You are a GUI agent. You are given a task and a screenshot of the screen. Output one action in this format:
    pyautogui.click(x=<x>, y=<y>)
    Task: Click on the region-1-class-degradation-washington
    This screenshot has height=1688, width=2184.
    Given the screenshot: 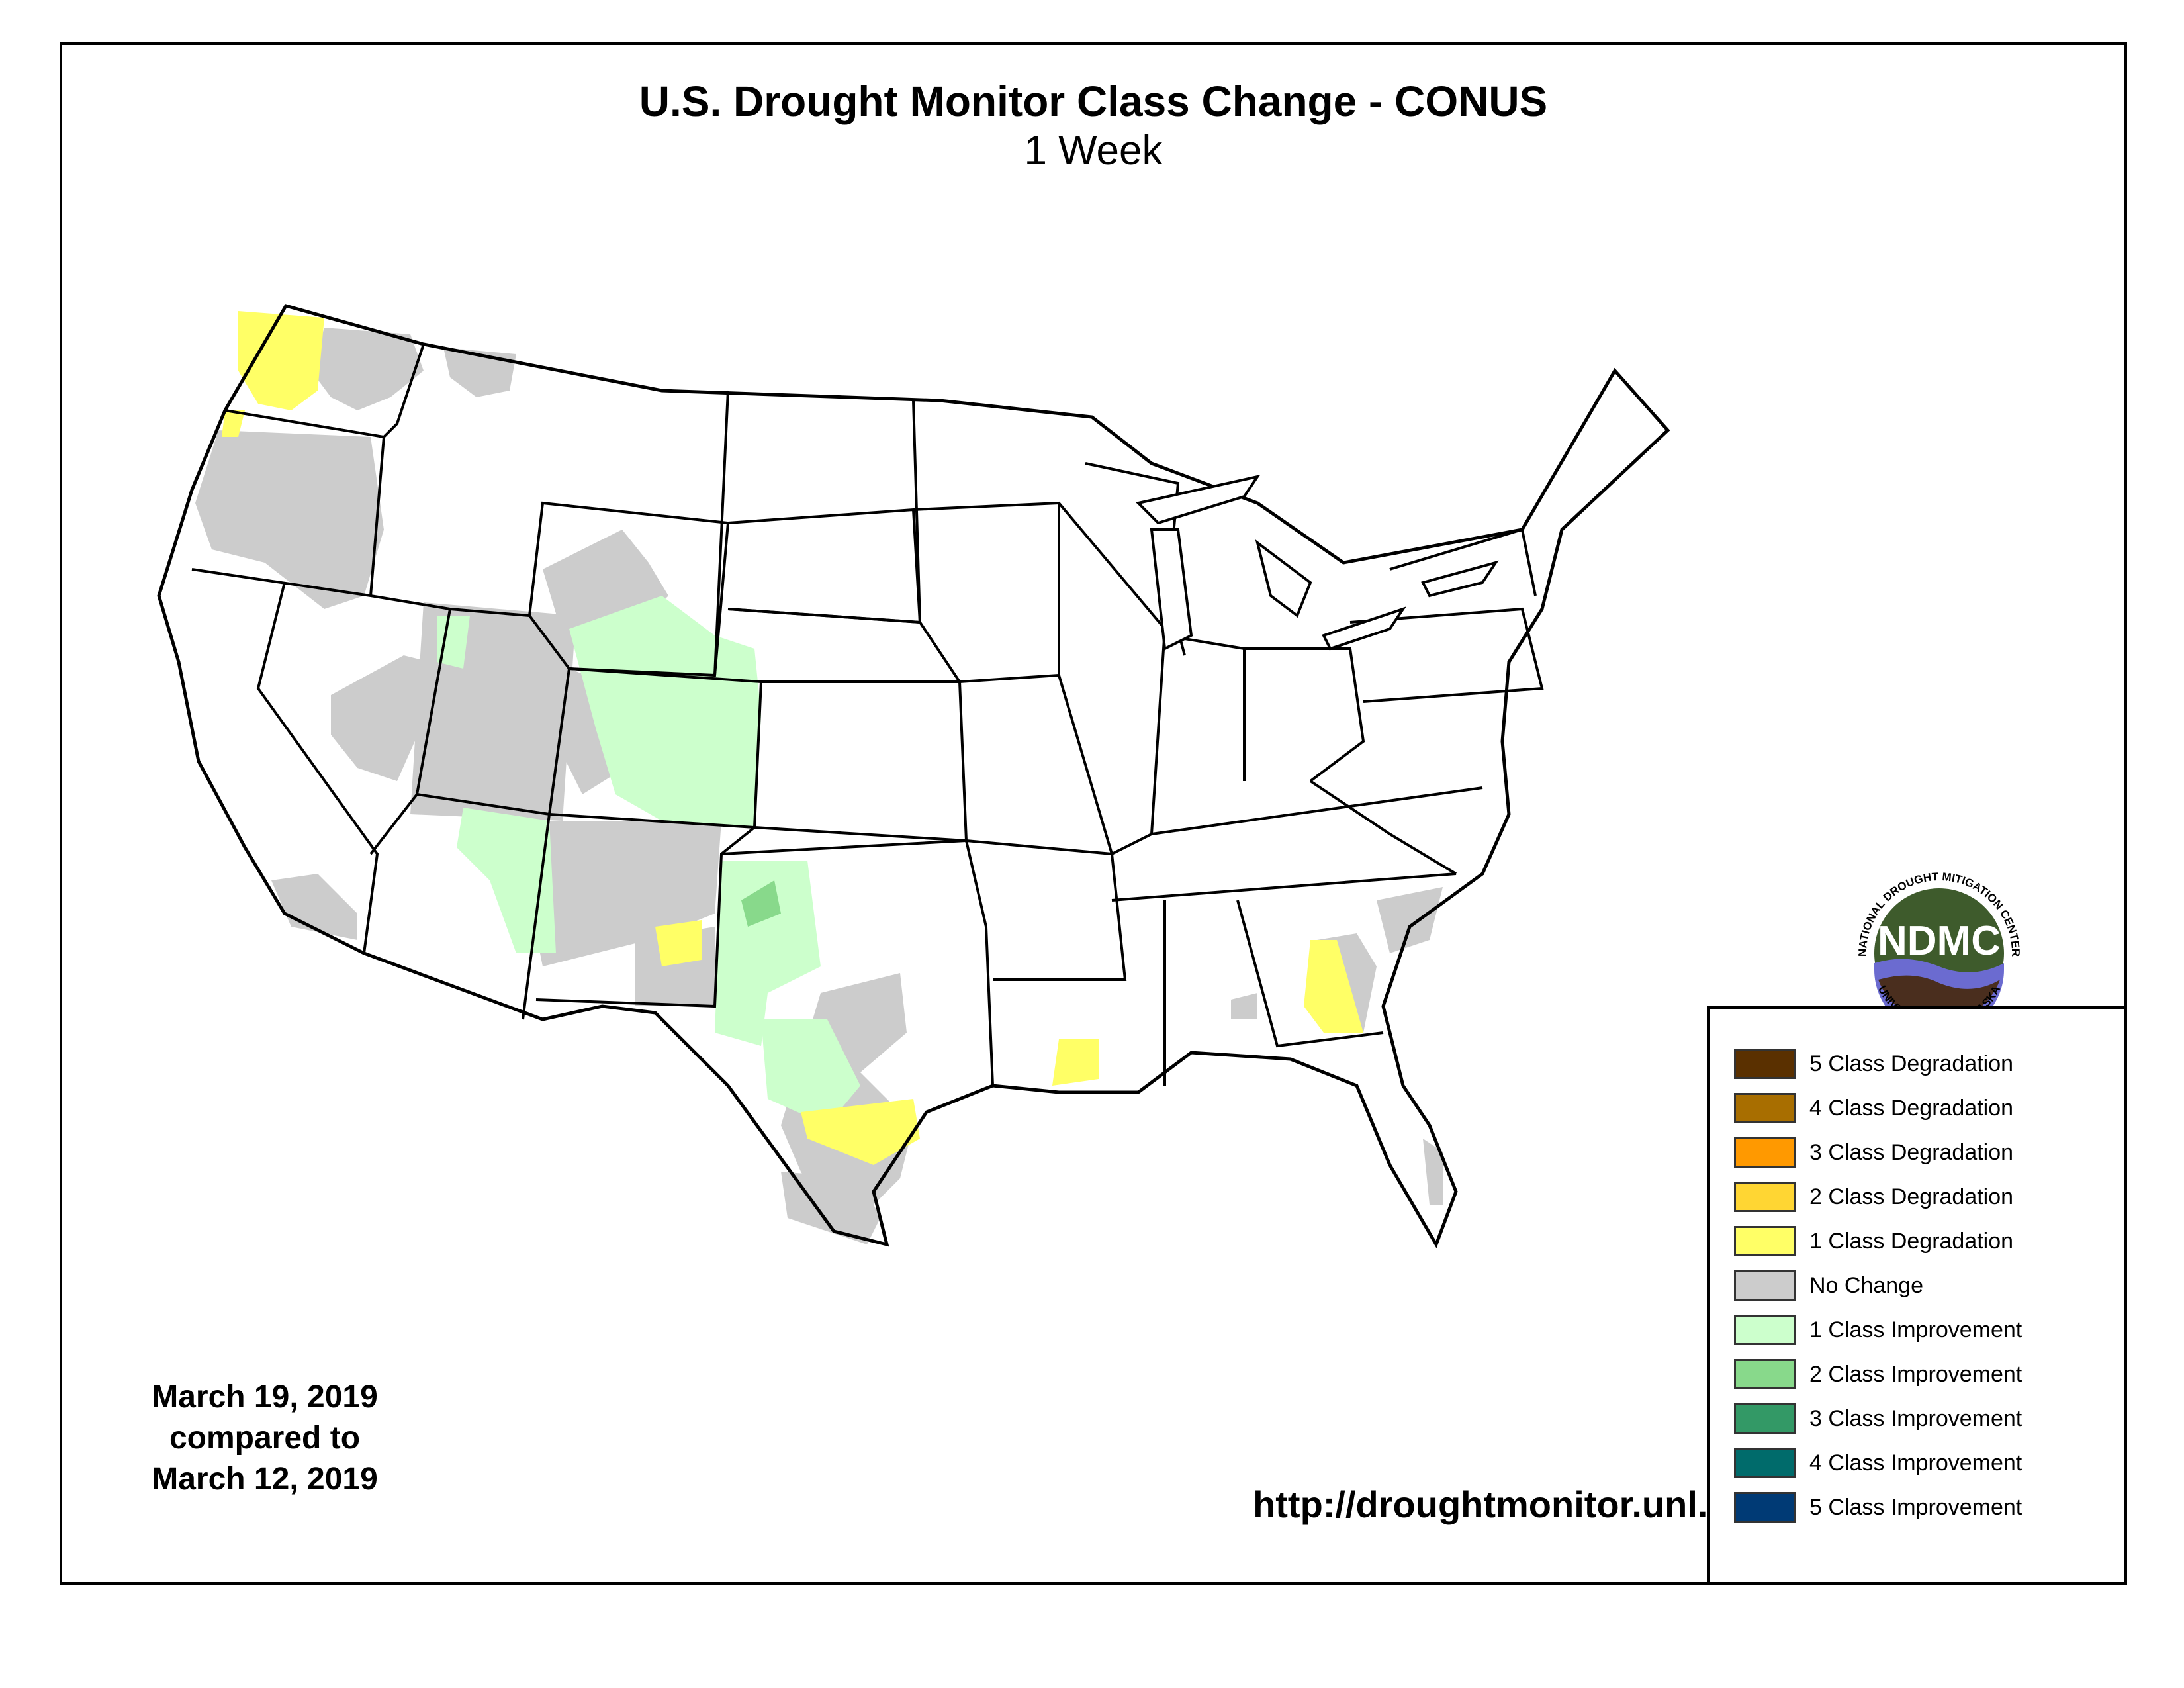 What is the action you would take?
    pyautogui.click(x=281, y=360)
    